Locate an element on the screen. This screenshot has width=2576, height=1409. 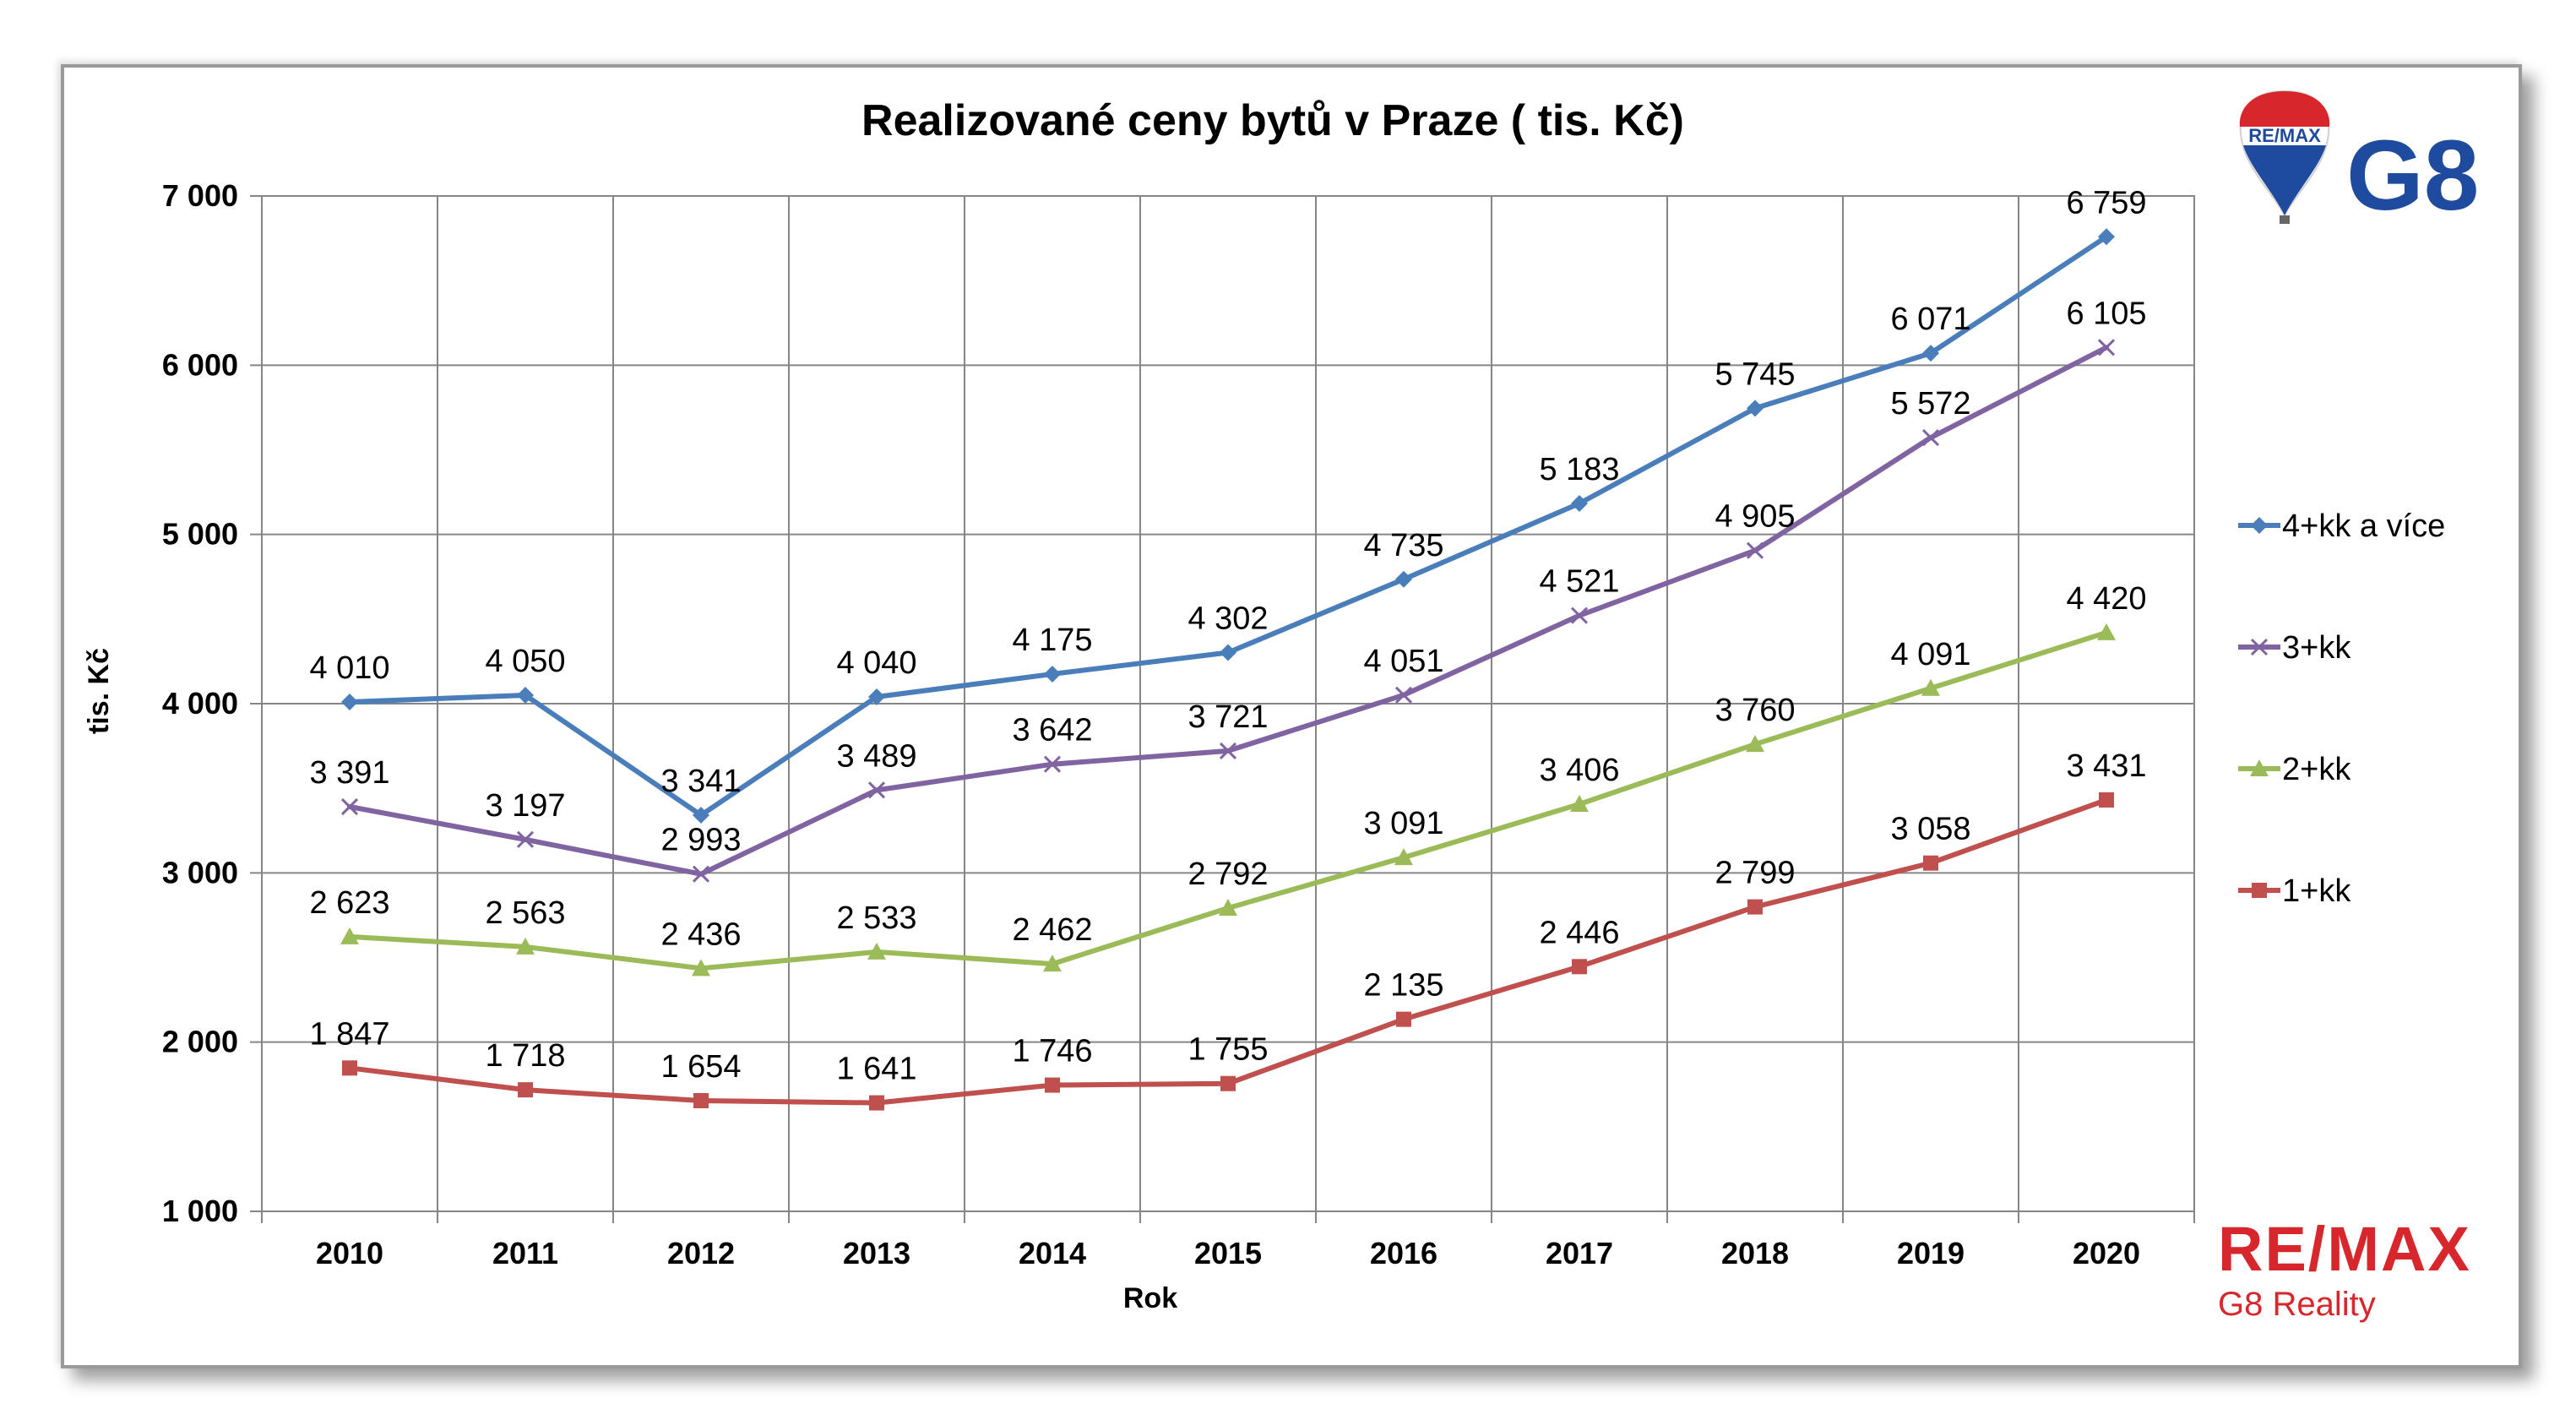
data-label: 5 745 is located at coordinates (1755, 374).